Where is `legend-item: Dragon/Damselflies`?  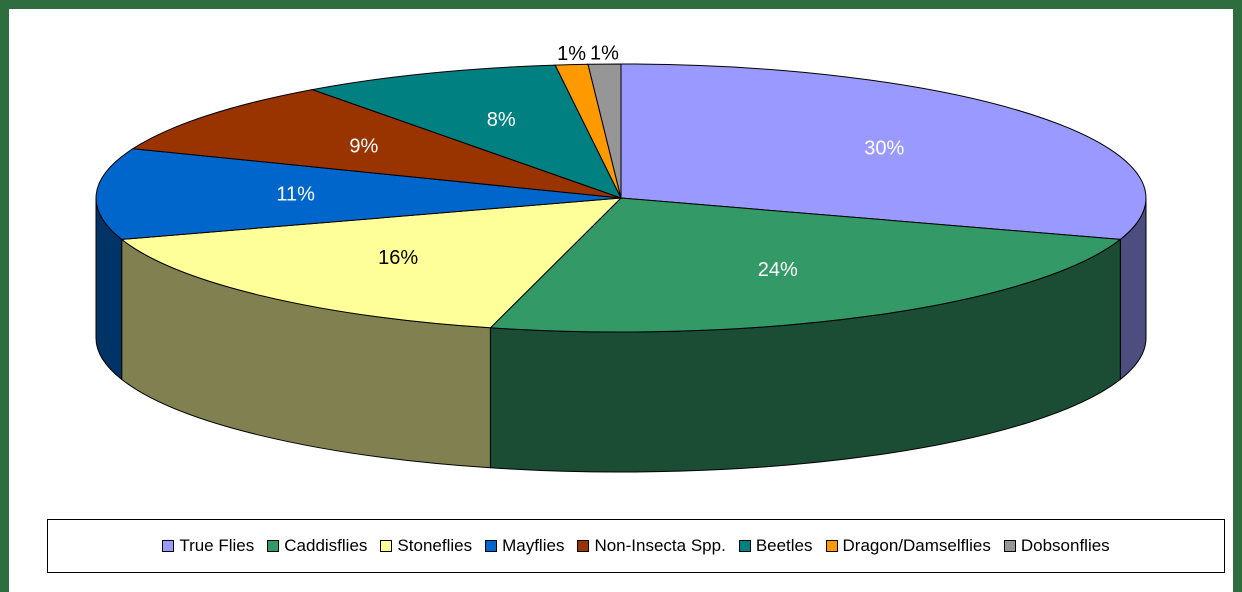
legend-item: Dragon/Damselflies is located at coordinates (908, 546).